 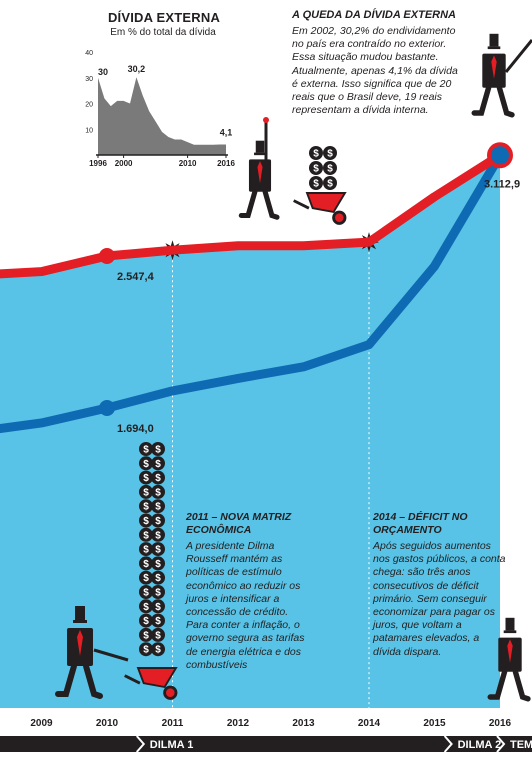 What do you see at coordinates (41, 723) in the screenshot?
I see `tick-2009: 2009` at bounding box center [41, 723].